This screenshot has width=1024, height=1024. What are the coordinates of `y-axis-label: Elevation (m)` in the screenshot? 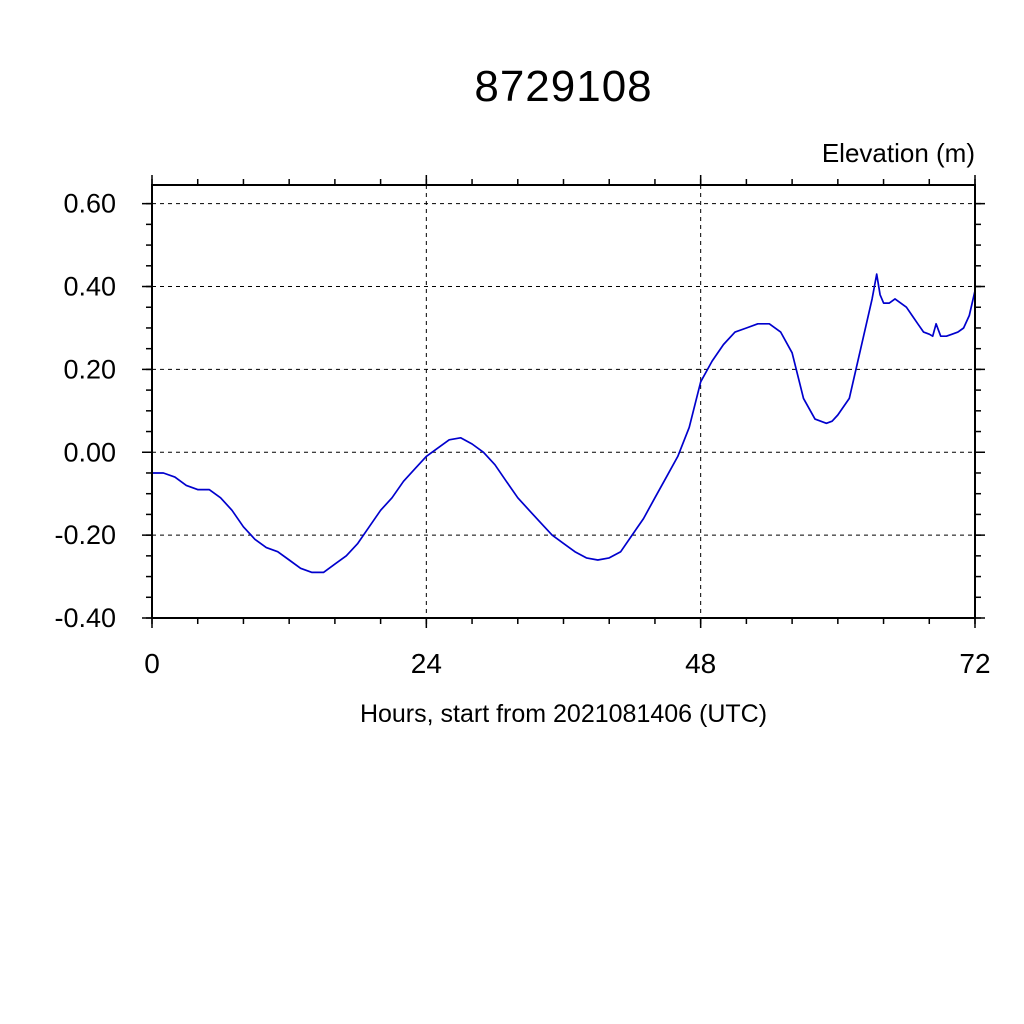 It's located at (898, 153).